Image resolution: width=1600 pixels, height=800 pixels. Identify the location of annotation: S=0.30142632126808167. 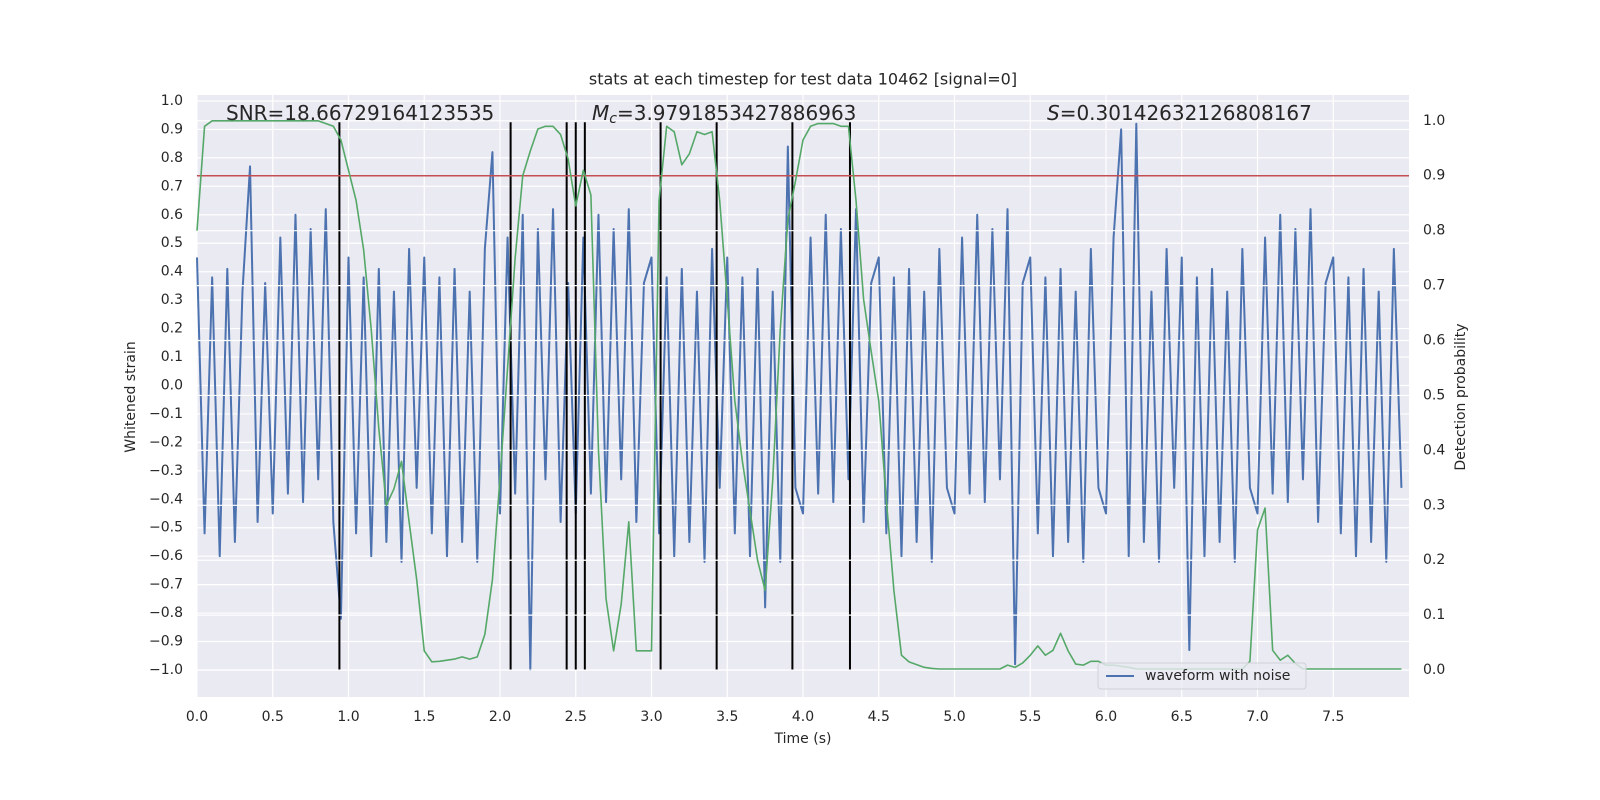
(1179, 113).